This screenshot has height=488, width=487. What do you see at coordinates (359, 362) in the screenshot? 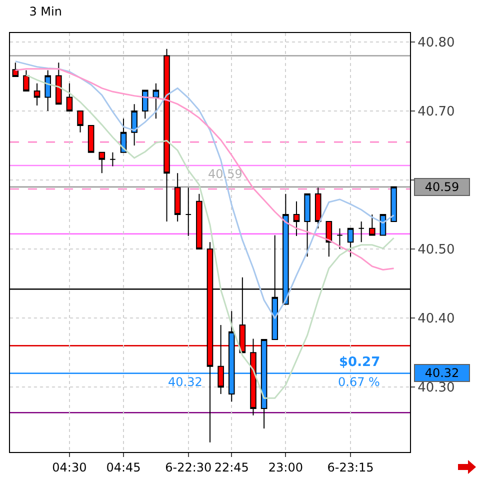
I see `annotation: $0.27` at bounding box center [359, 362].